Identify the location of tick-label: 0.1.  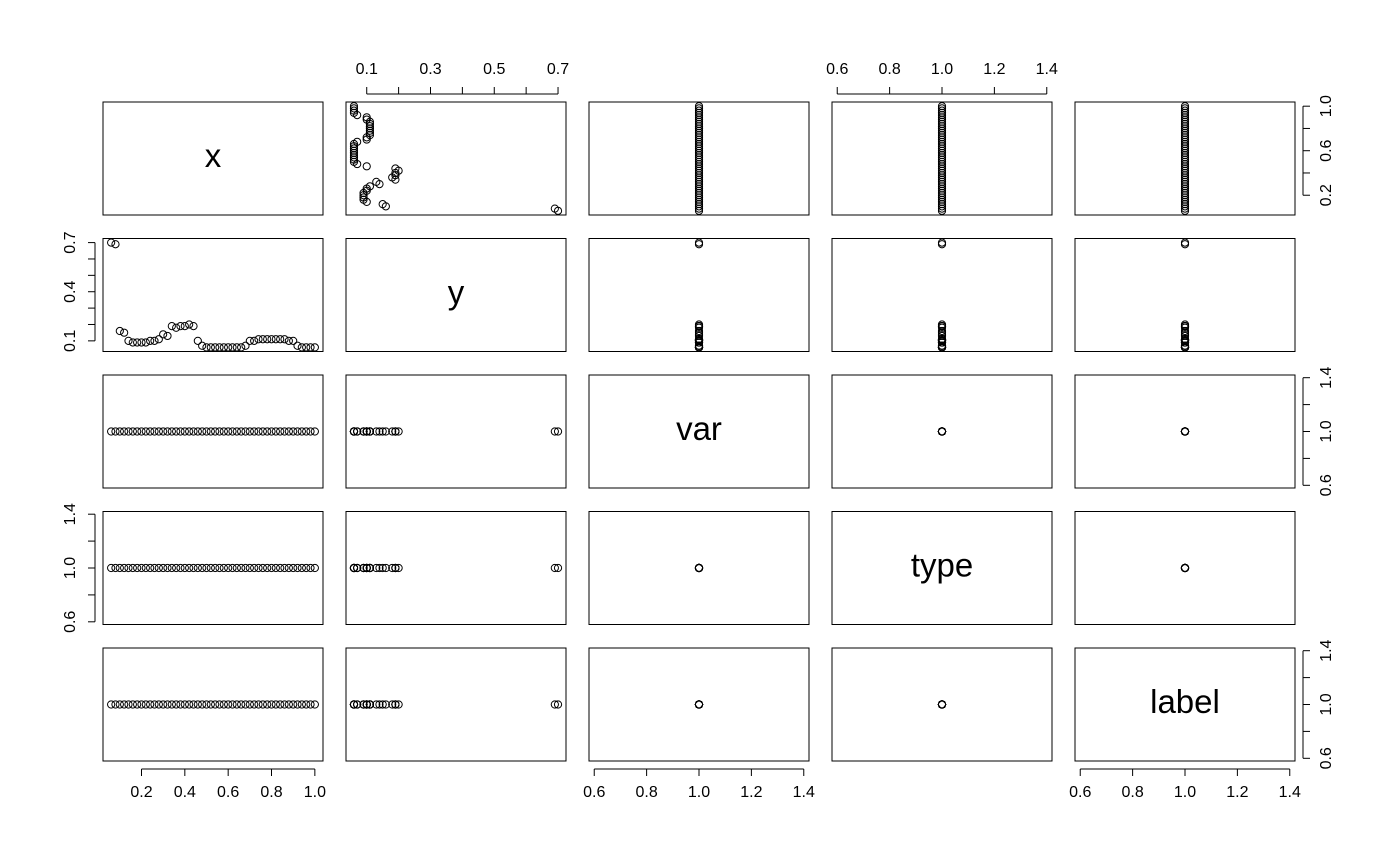
(367, 69).